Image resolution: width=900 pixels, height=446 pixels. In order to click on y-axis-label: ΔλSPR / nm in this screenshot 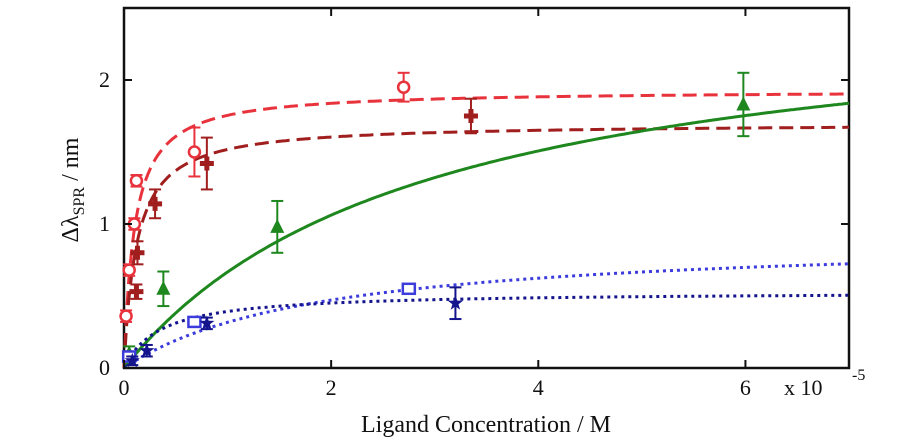, I will do `click(73, 189)`.